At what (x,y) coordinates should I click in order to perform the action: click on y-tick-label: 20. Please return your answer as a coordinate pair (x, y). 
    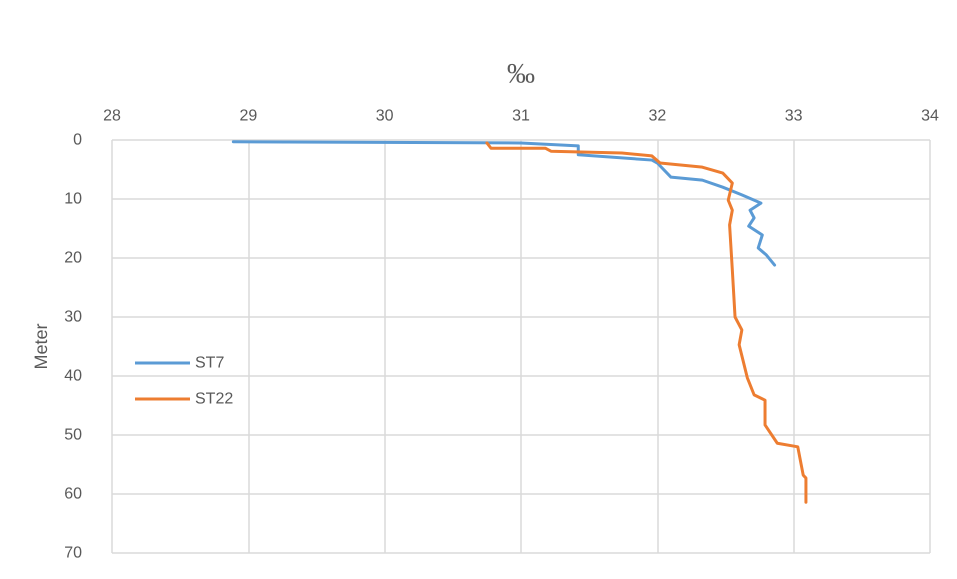
    Looking at the image, I should click on (73, 258).